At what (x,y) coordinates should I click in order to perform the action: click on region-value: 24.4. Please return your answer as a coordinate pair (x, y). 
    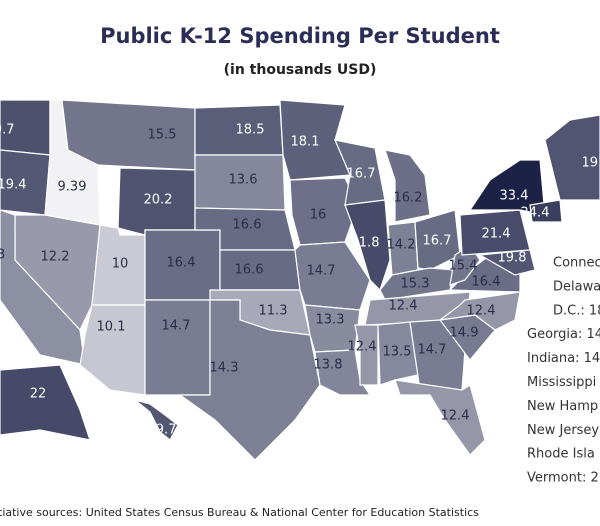
    Looking at the image, I should click on (535, 213).